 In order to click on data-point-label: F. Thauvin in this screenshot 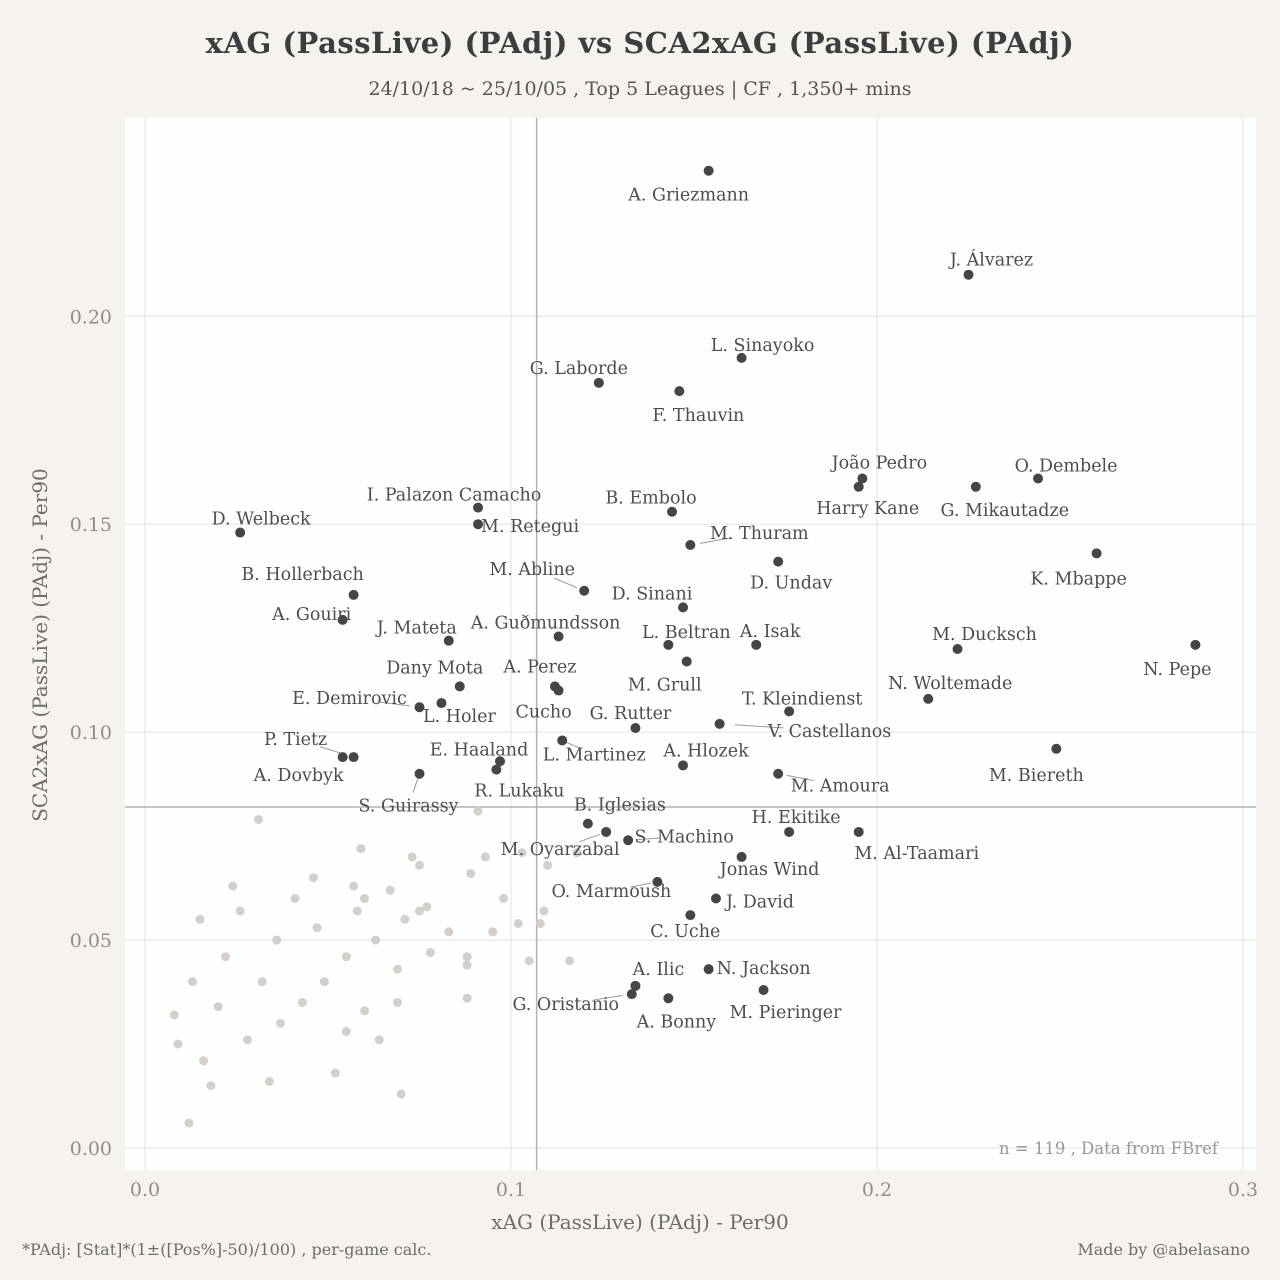, I will do `click(698, 416)`.